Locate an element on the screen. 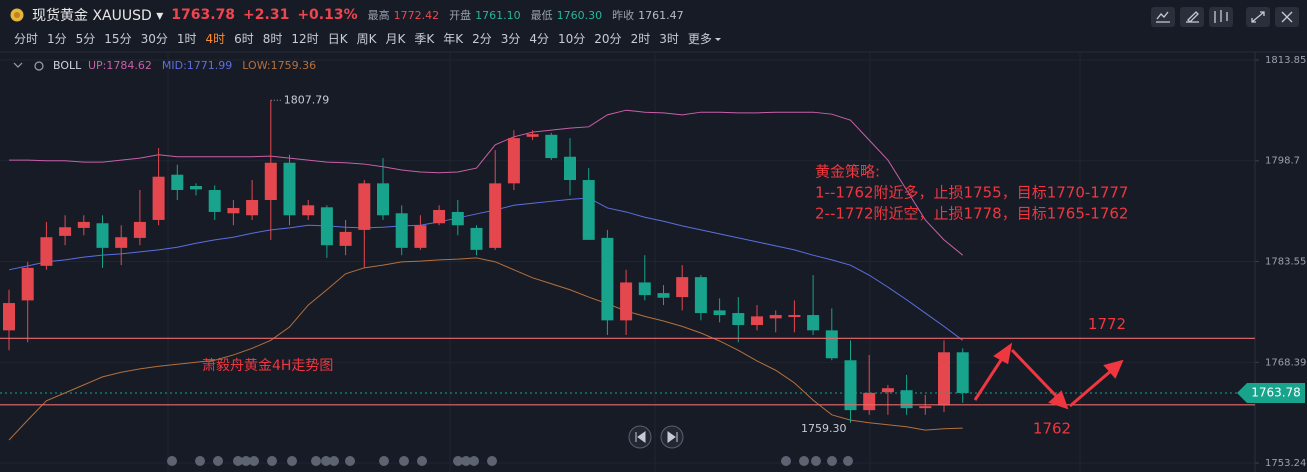 The image size is (1307, 472). timeframe: 15分 is located at coordinates (118, 39).